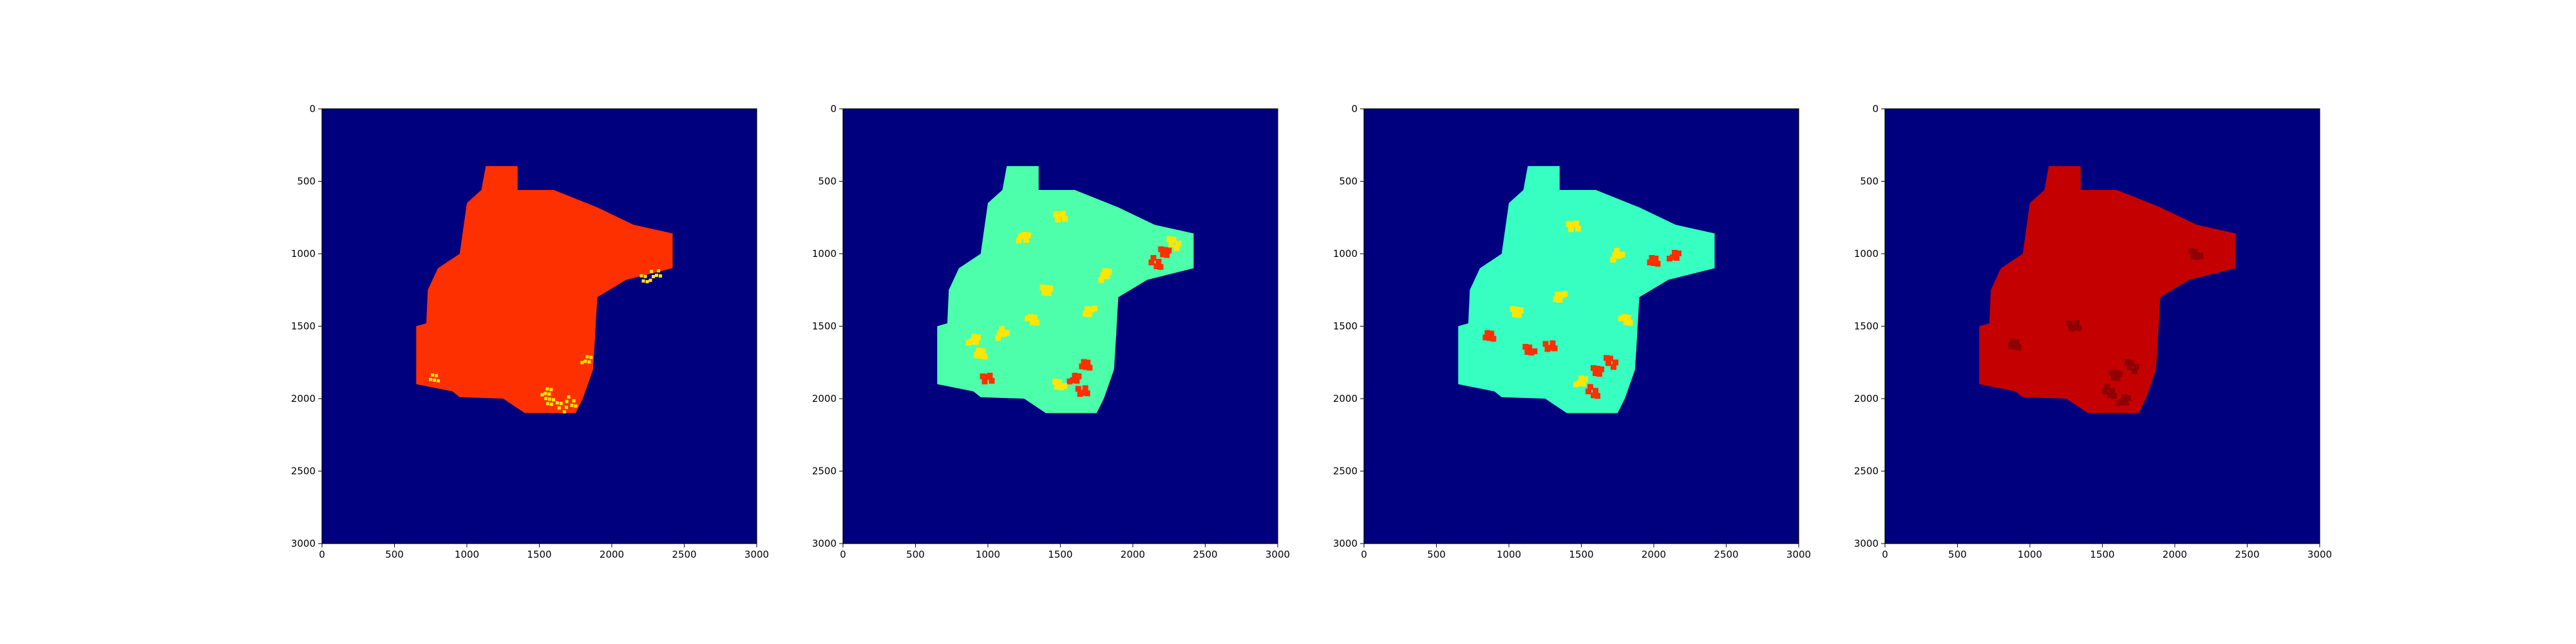 The image size is (2576, 644). Describe the element at coordinates (1060, 554) in the screenshot. I see `x-tick-label: 1500` at that location.